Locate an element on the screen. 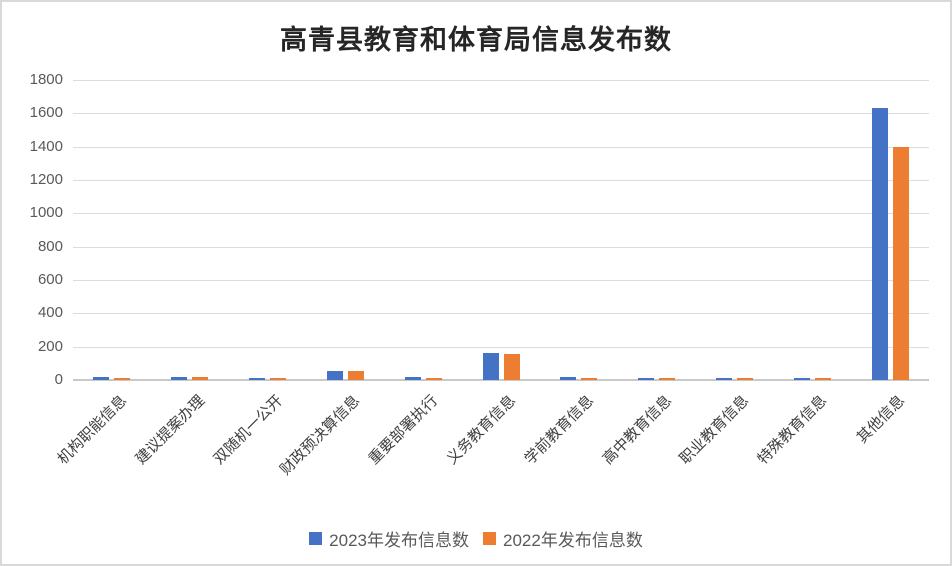 The image size is (952, 566). legend-label: 2023年发布信息数 is located at coordinates (399, 540).